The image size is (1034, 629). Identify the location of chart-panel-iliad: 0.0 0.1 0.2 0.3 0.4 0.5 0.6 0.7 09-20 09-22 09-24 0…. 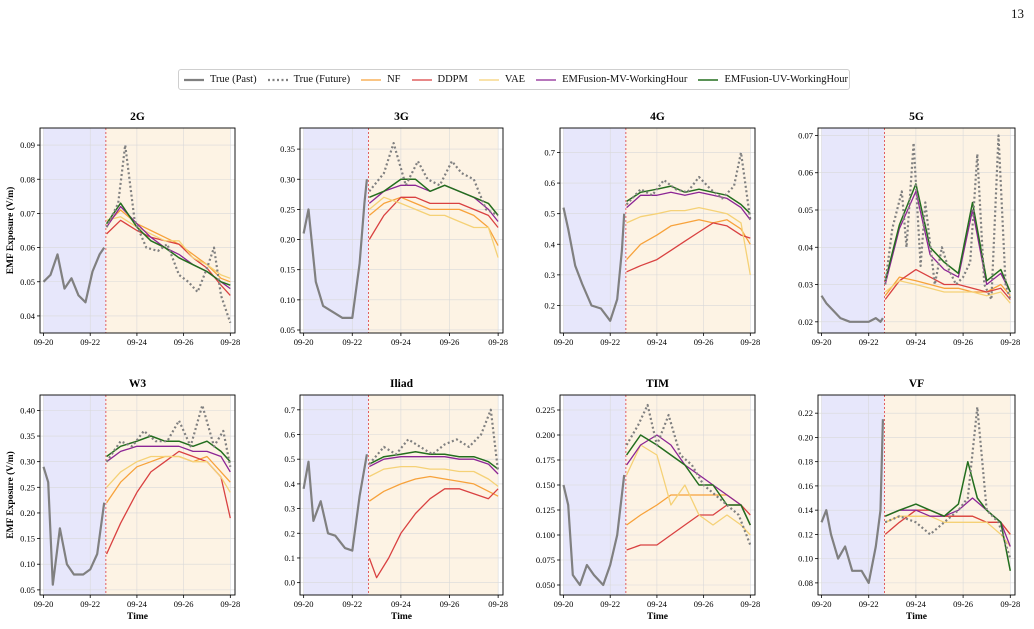
(396, 500).